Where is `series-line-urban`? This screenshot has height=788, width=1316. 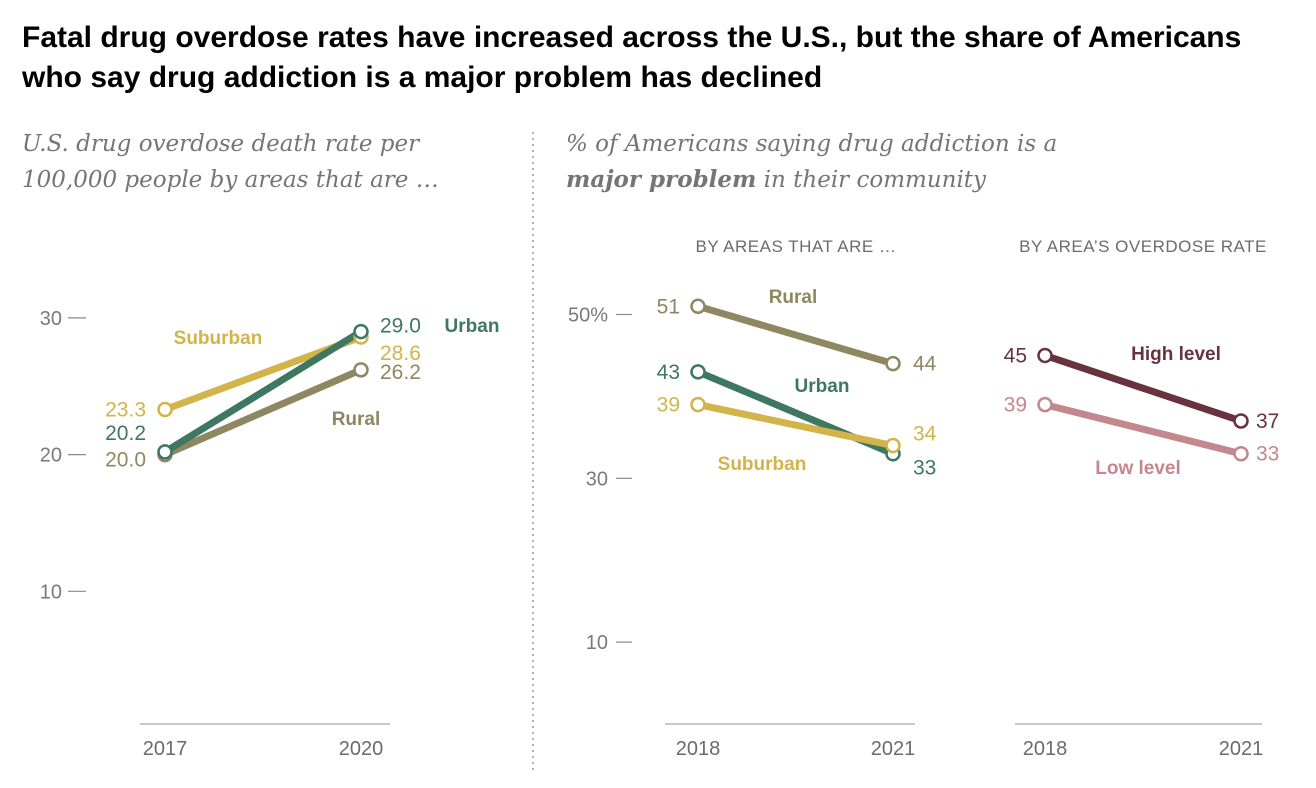 series-line-urban is located at coordinates (263, 392).